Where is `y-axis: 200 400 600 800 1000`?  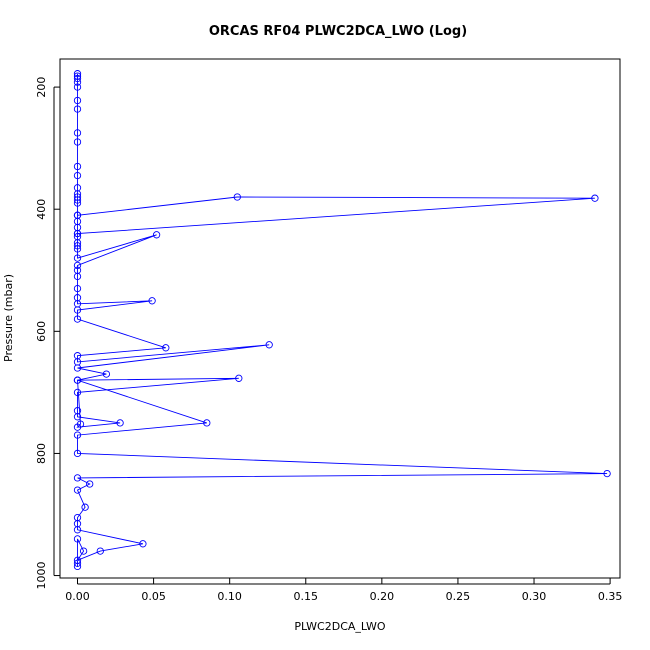
y-axis: 200 400 600 800 1000 is located at coordinates (47, 333).